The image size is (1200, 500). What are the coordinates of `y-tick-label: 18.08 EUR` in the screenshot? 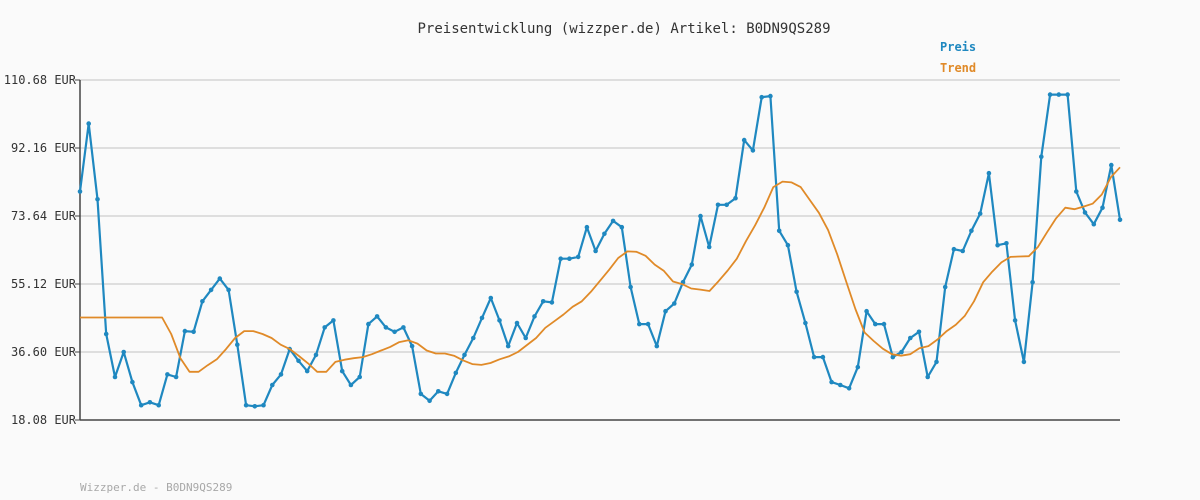 It's located at (44, 420).